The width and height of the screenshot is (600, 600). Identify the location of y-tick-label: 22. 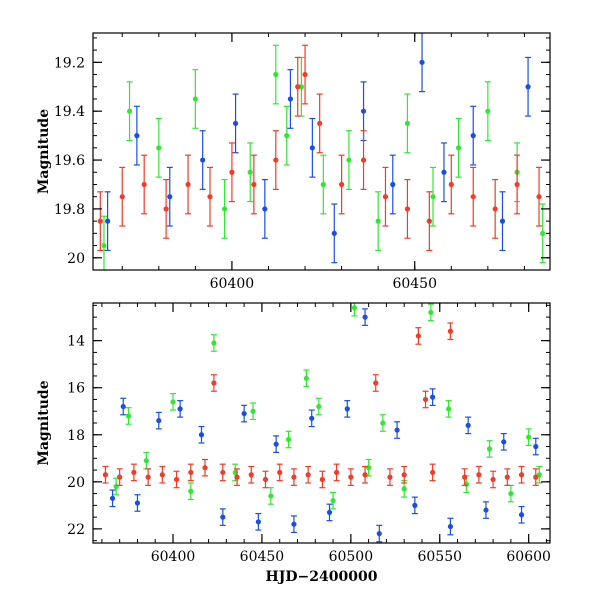
(76, 530).